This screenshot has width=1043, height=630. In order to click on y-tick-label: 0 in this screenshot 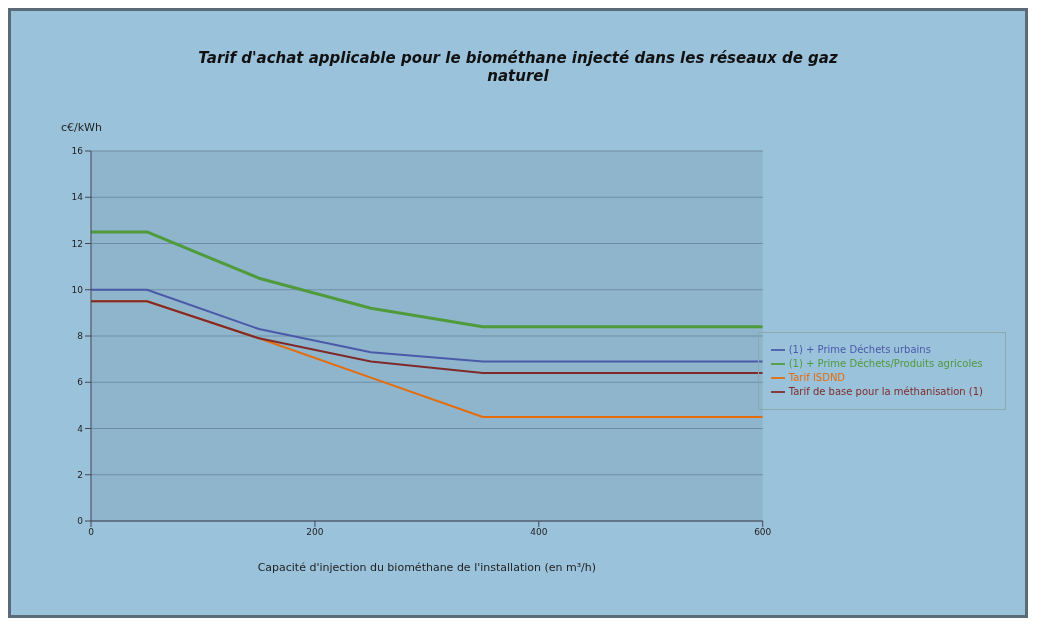, I will do `click(80, 521)`.